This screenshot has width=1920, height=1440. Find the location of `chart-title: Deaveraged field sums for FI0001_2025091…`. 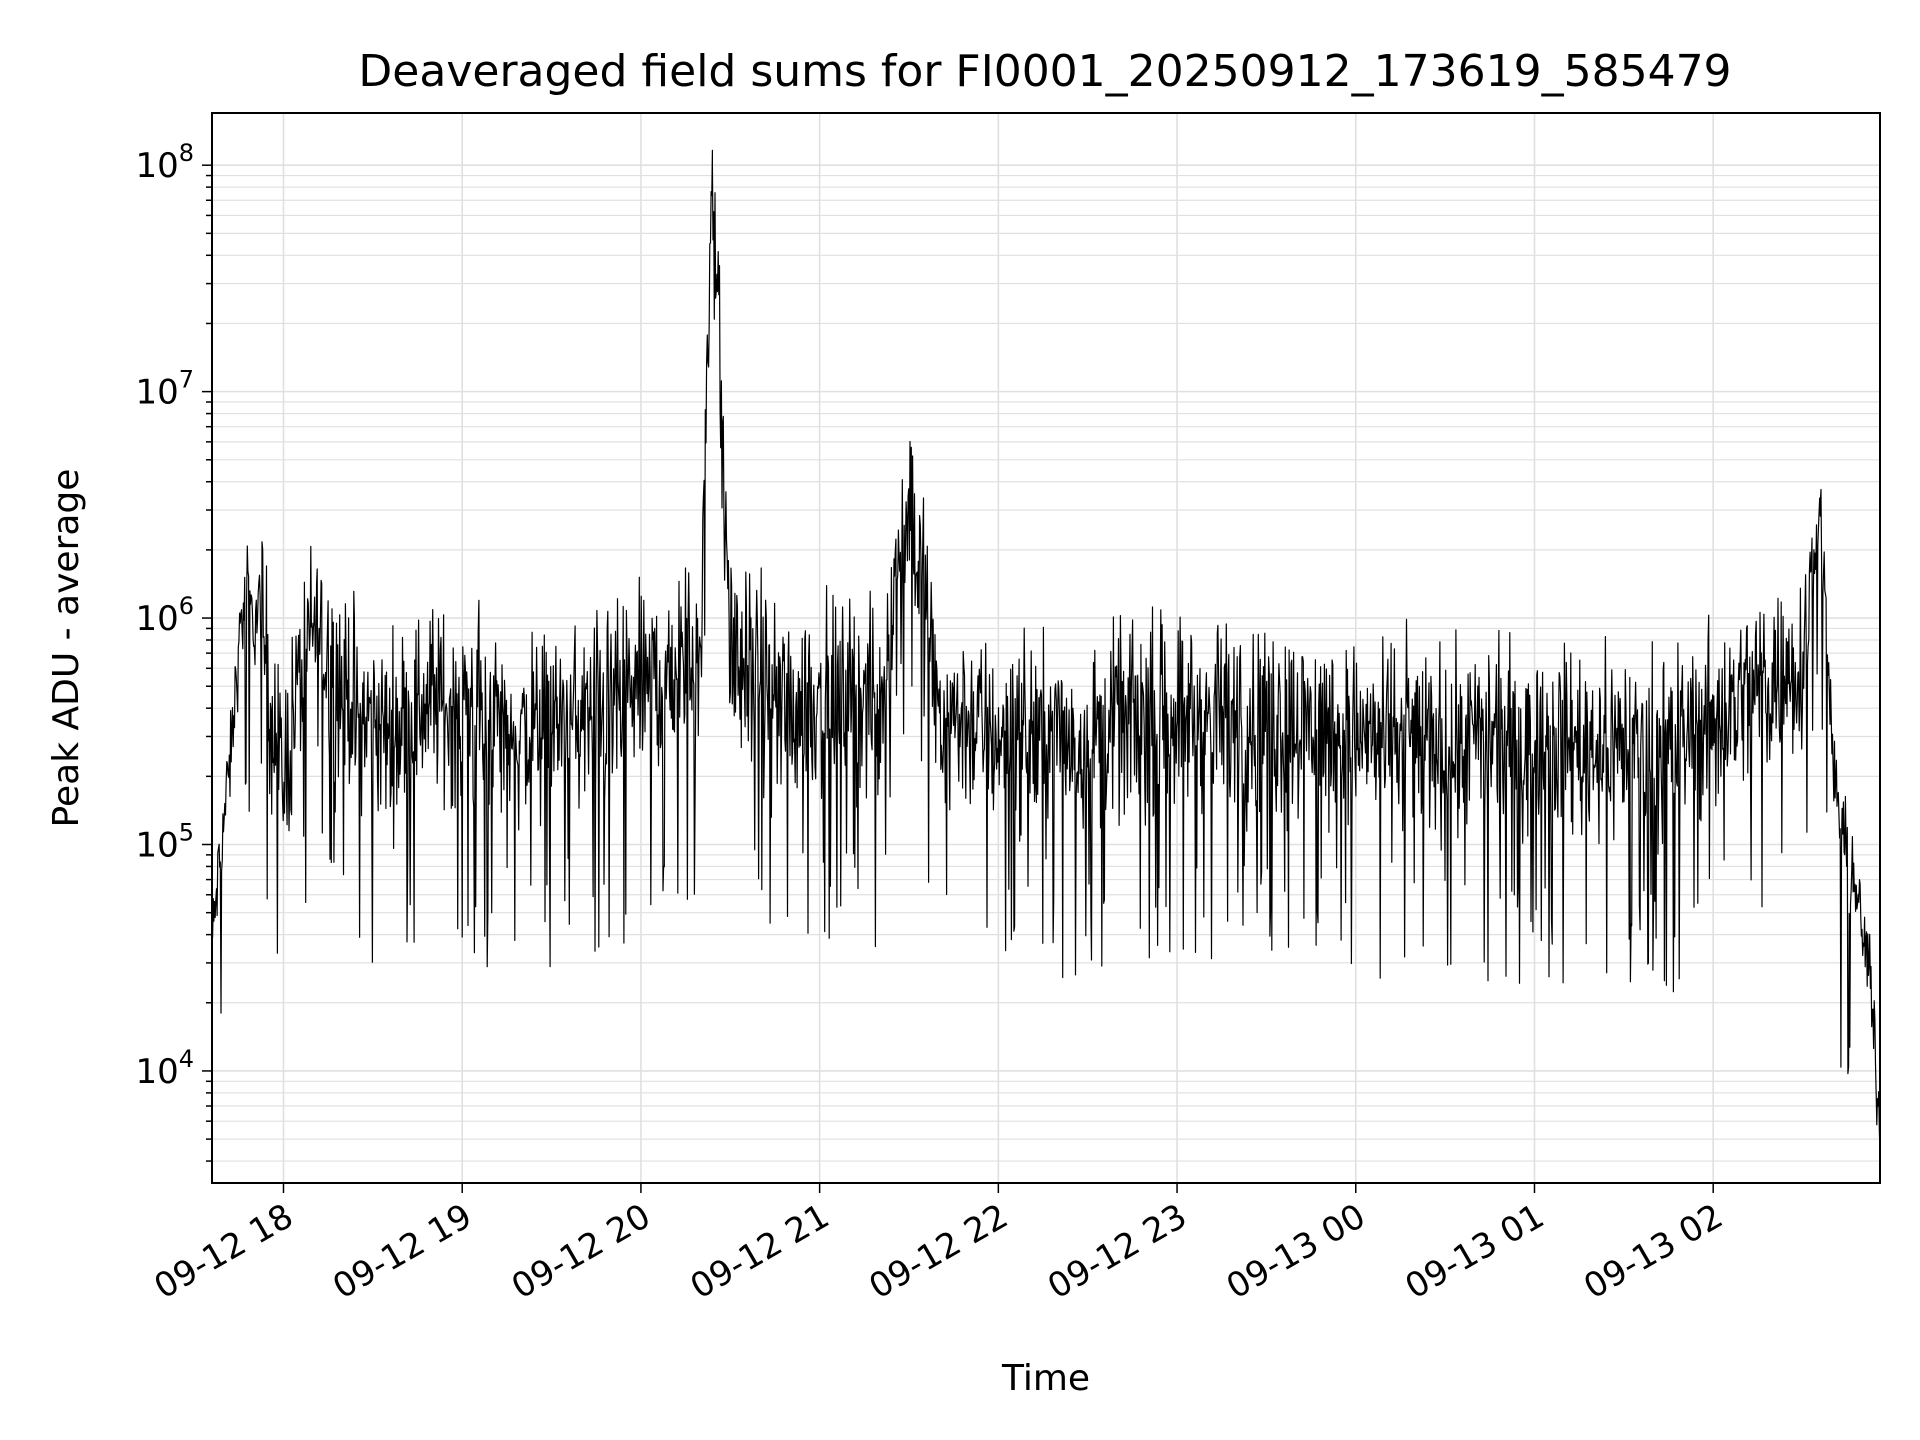

chart-title: Deaveraged field sums for FI0001_2025091… is located at coordinates (1044, 71).